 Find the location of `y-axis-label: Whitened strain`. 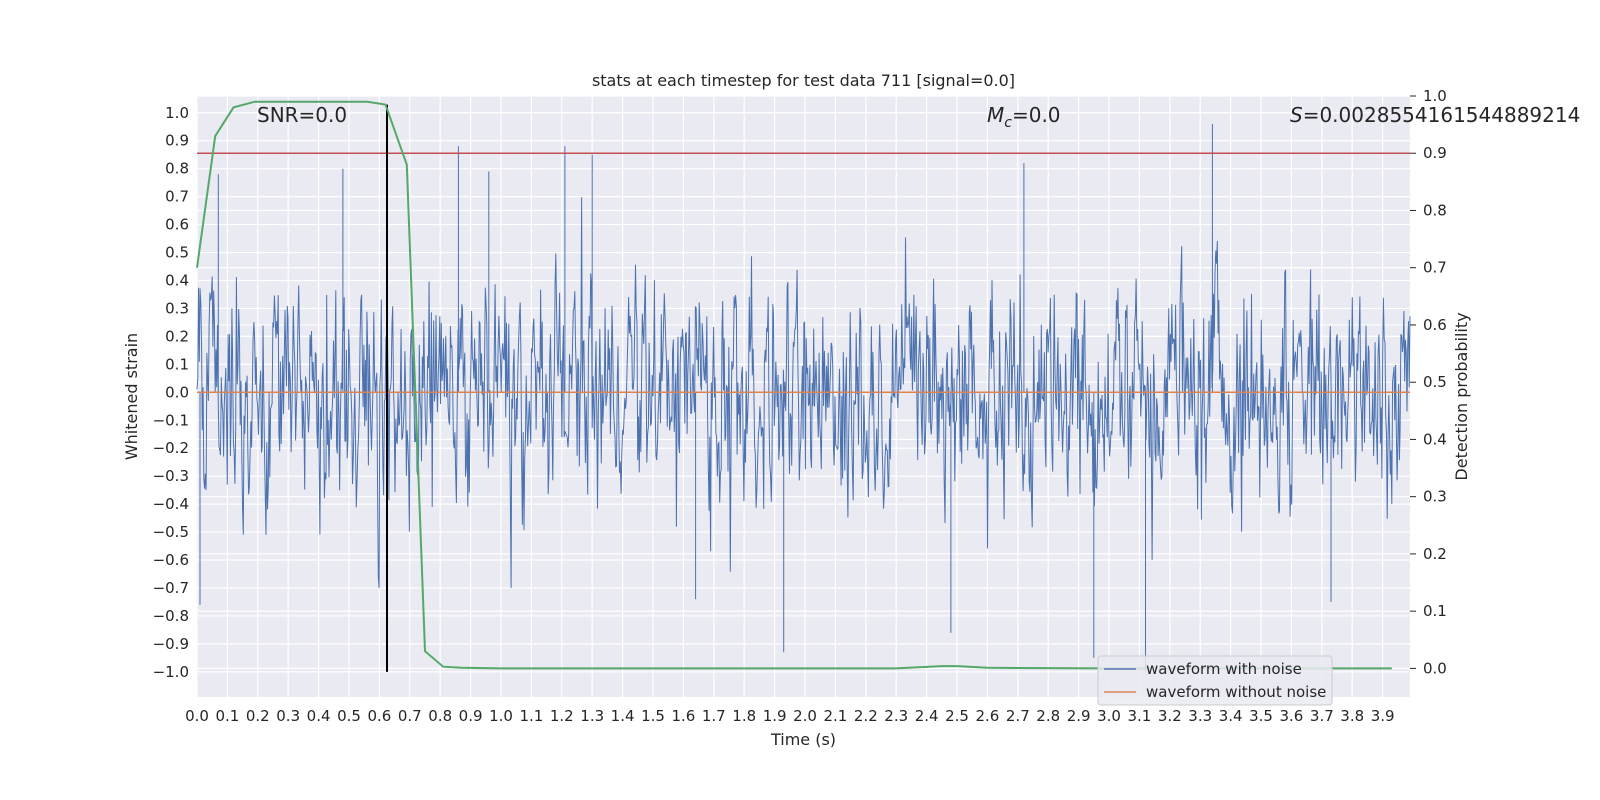

y-axis-label: Whitened strain is located at coordinates (131, 396).